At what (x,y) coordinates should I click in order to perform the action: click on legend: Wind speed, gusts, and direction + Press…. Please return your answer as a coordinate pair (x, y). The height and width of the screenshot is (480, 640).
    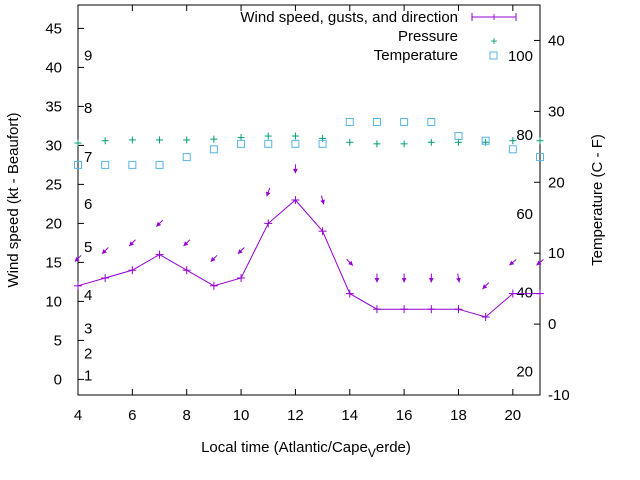
    Looking at the image, I should click on (378, 36).